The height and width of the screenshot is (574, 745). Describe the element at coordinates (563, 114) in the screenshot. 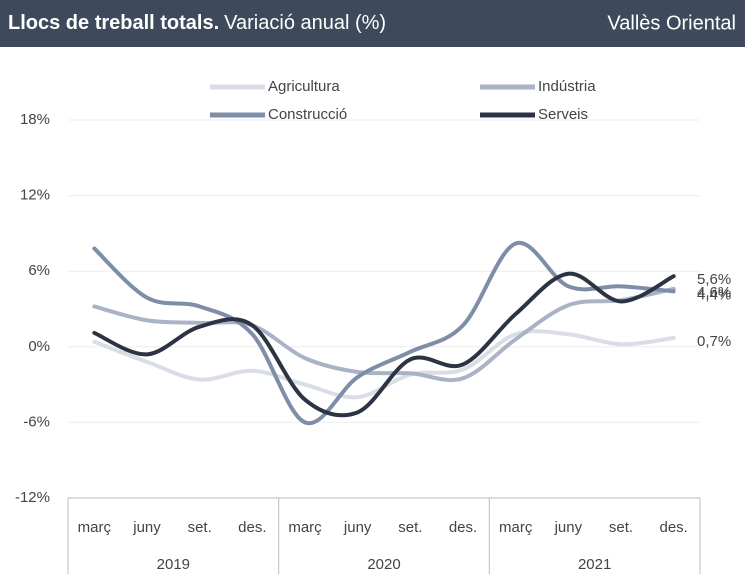

I see `legend-label: Serveis` at that location.